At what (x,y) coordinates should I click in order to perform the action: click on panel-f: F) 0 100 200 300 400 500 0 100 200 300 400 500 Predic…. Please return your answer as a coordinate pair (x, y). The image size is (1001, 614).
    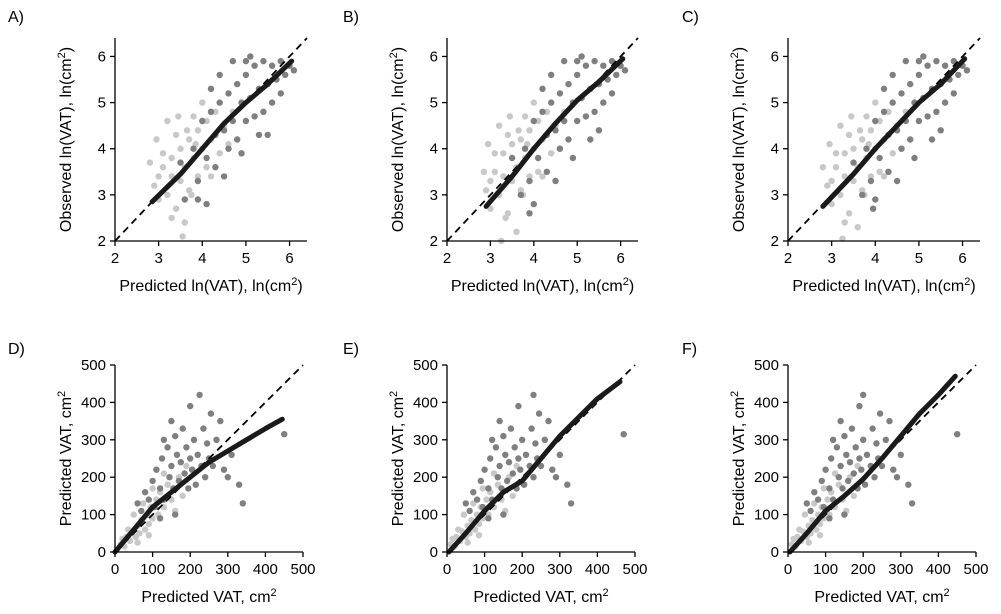
    Looking at the image, I should click on (835, 473).